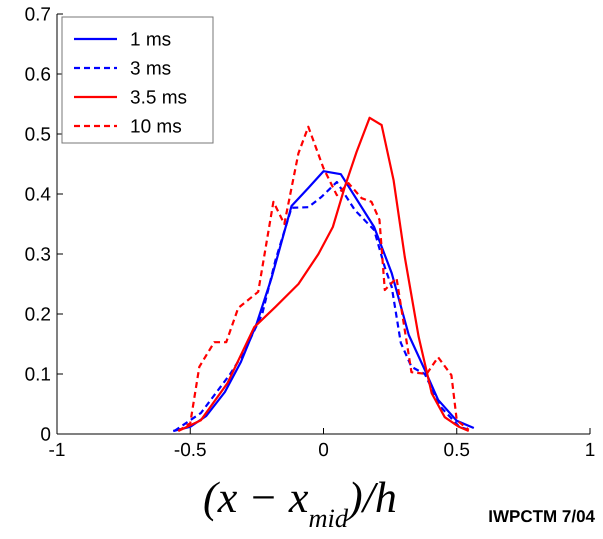 Image resolution: width=603 pixels, height=539 pixels. Describe the element at coordinates (57, 450) in the screenshot. I see `x-tick-label: -1` at that location.